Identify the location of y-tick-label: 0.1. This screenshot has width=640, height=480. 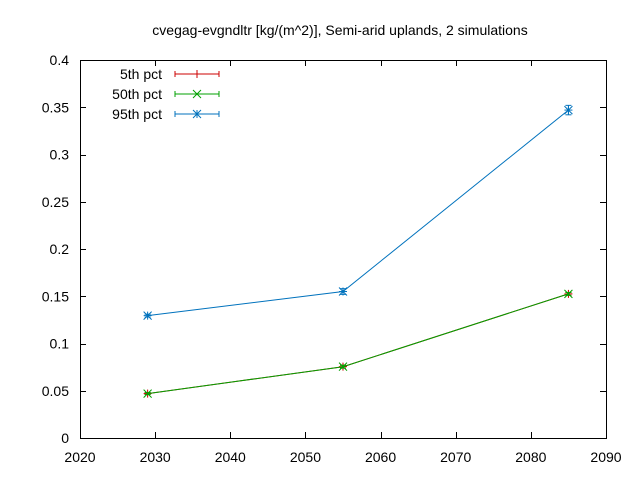
(60, 344).